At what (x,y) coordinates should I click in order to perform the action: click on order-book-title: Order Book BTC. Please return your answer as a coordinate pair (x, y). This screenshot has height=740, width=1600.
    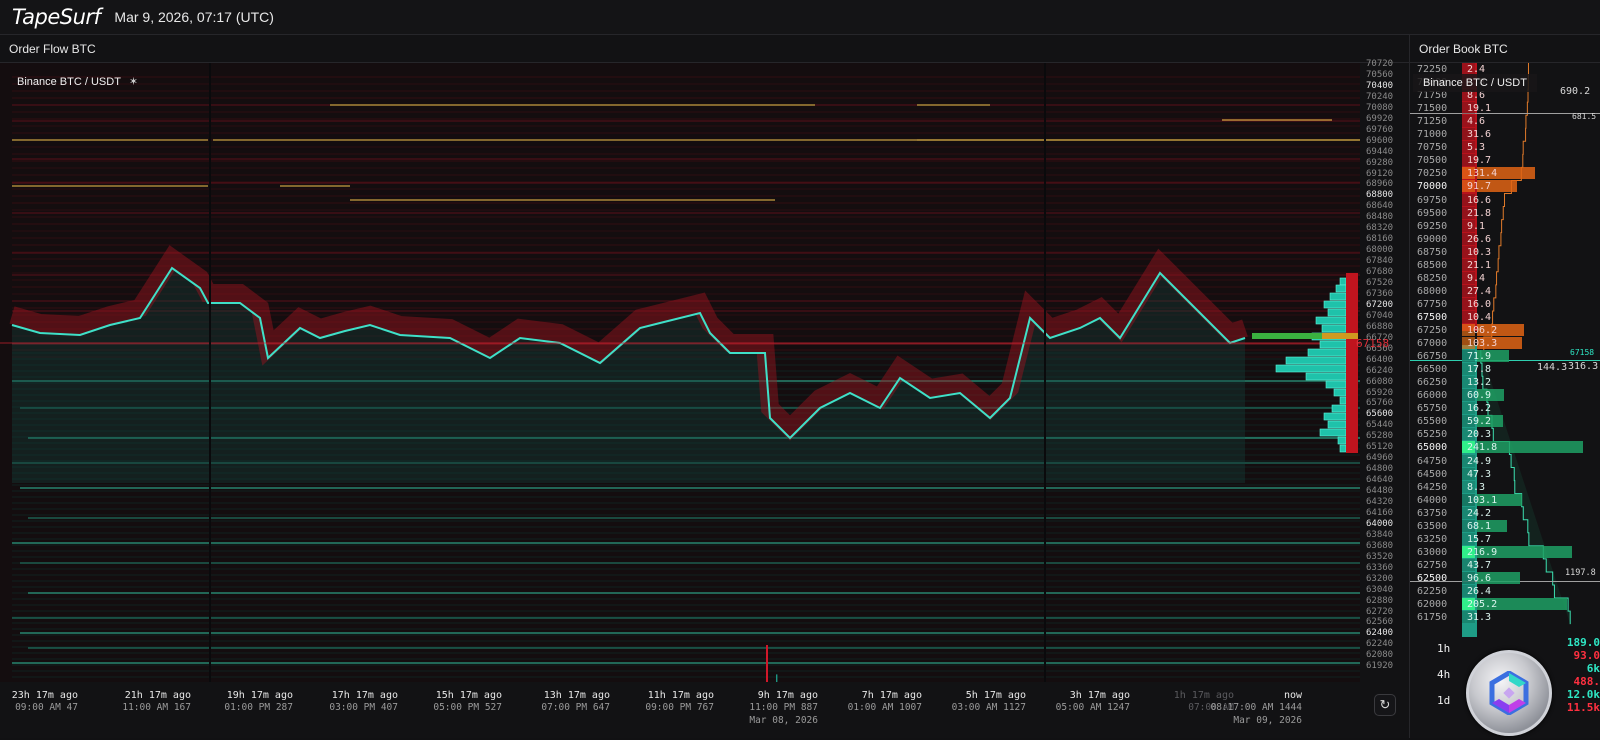
    Looking at the image, I should click on (1505, 49).